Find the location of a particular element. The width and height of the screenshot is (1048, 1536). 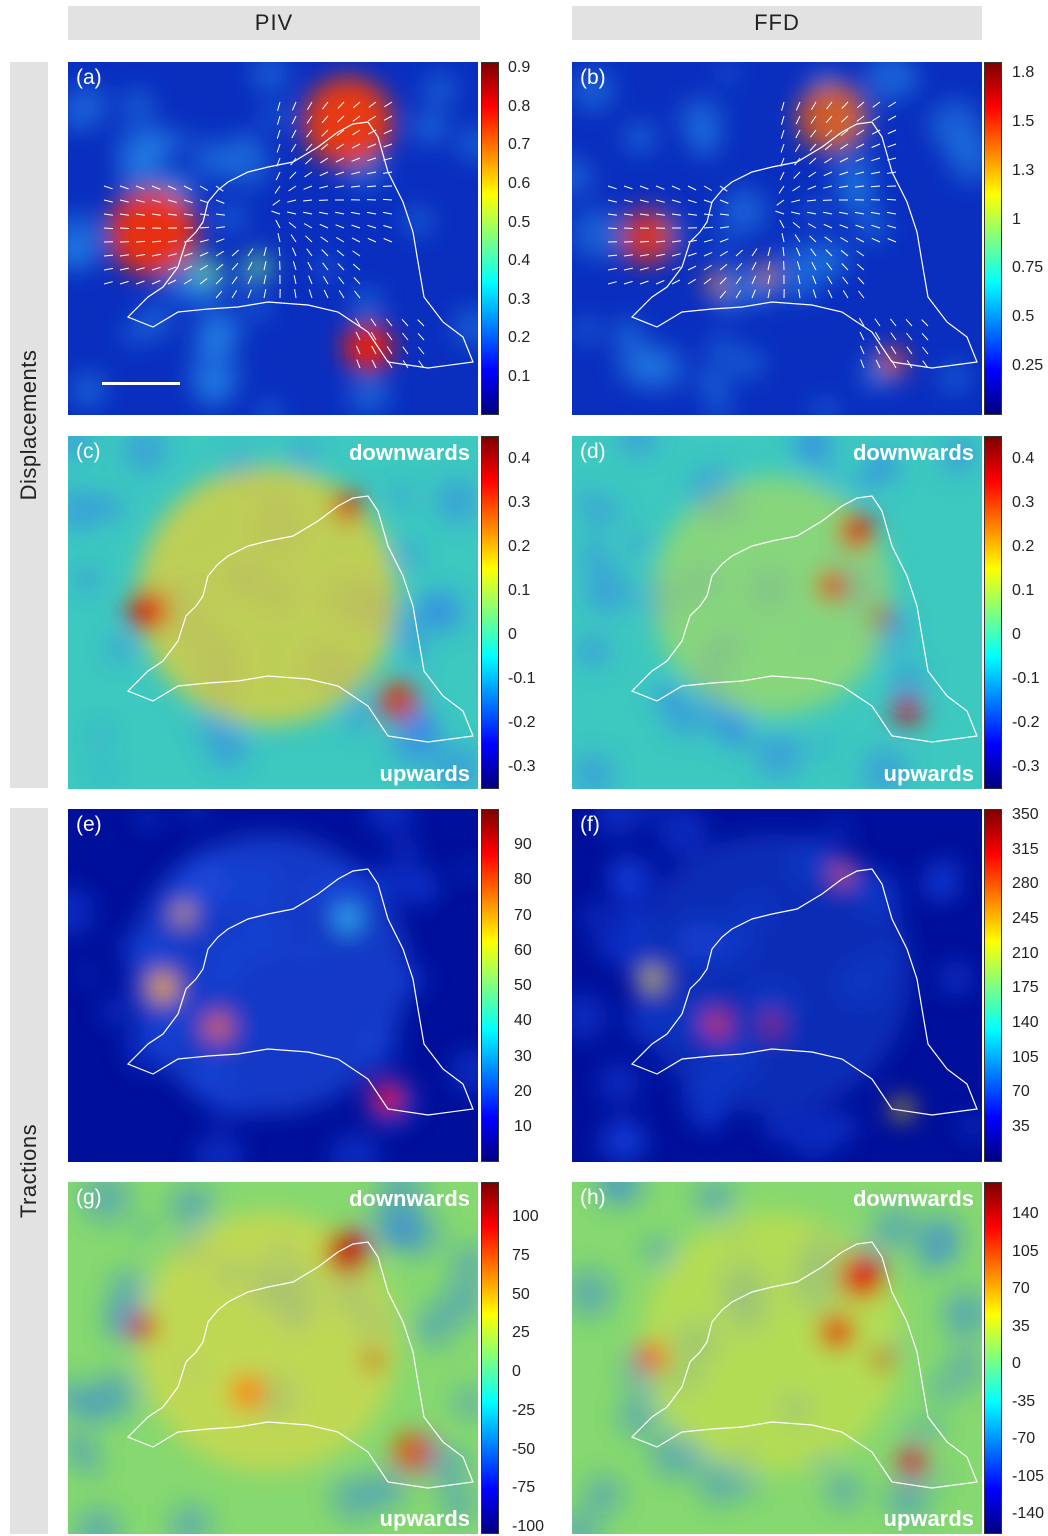

colorbar-tick-label: 0.6 is located at coordinates (519, 184).